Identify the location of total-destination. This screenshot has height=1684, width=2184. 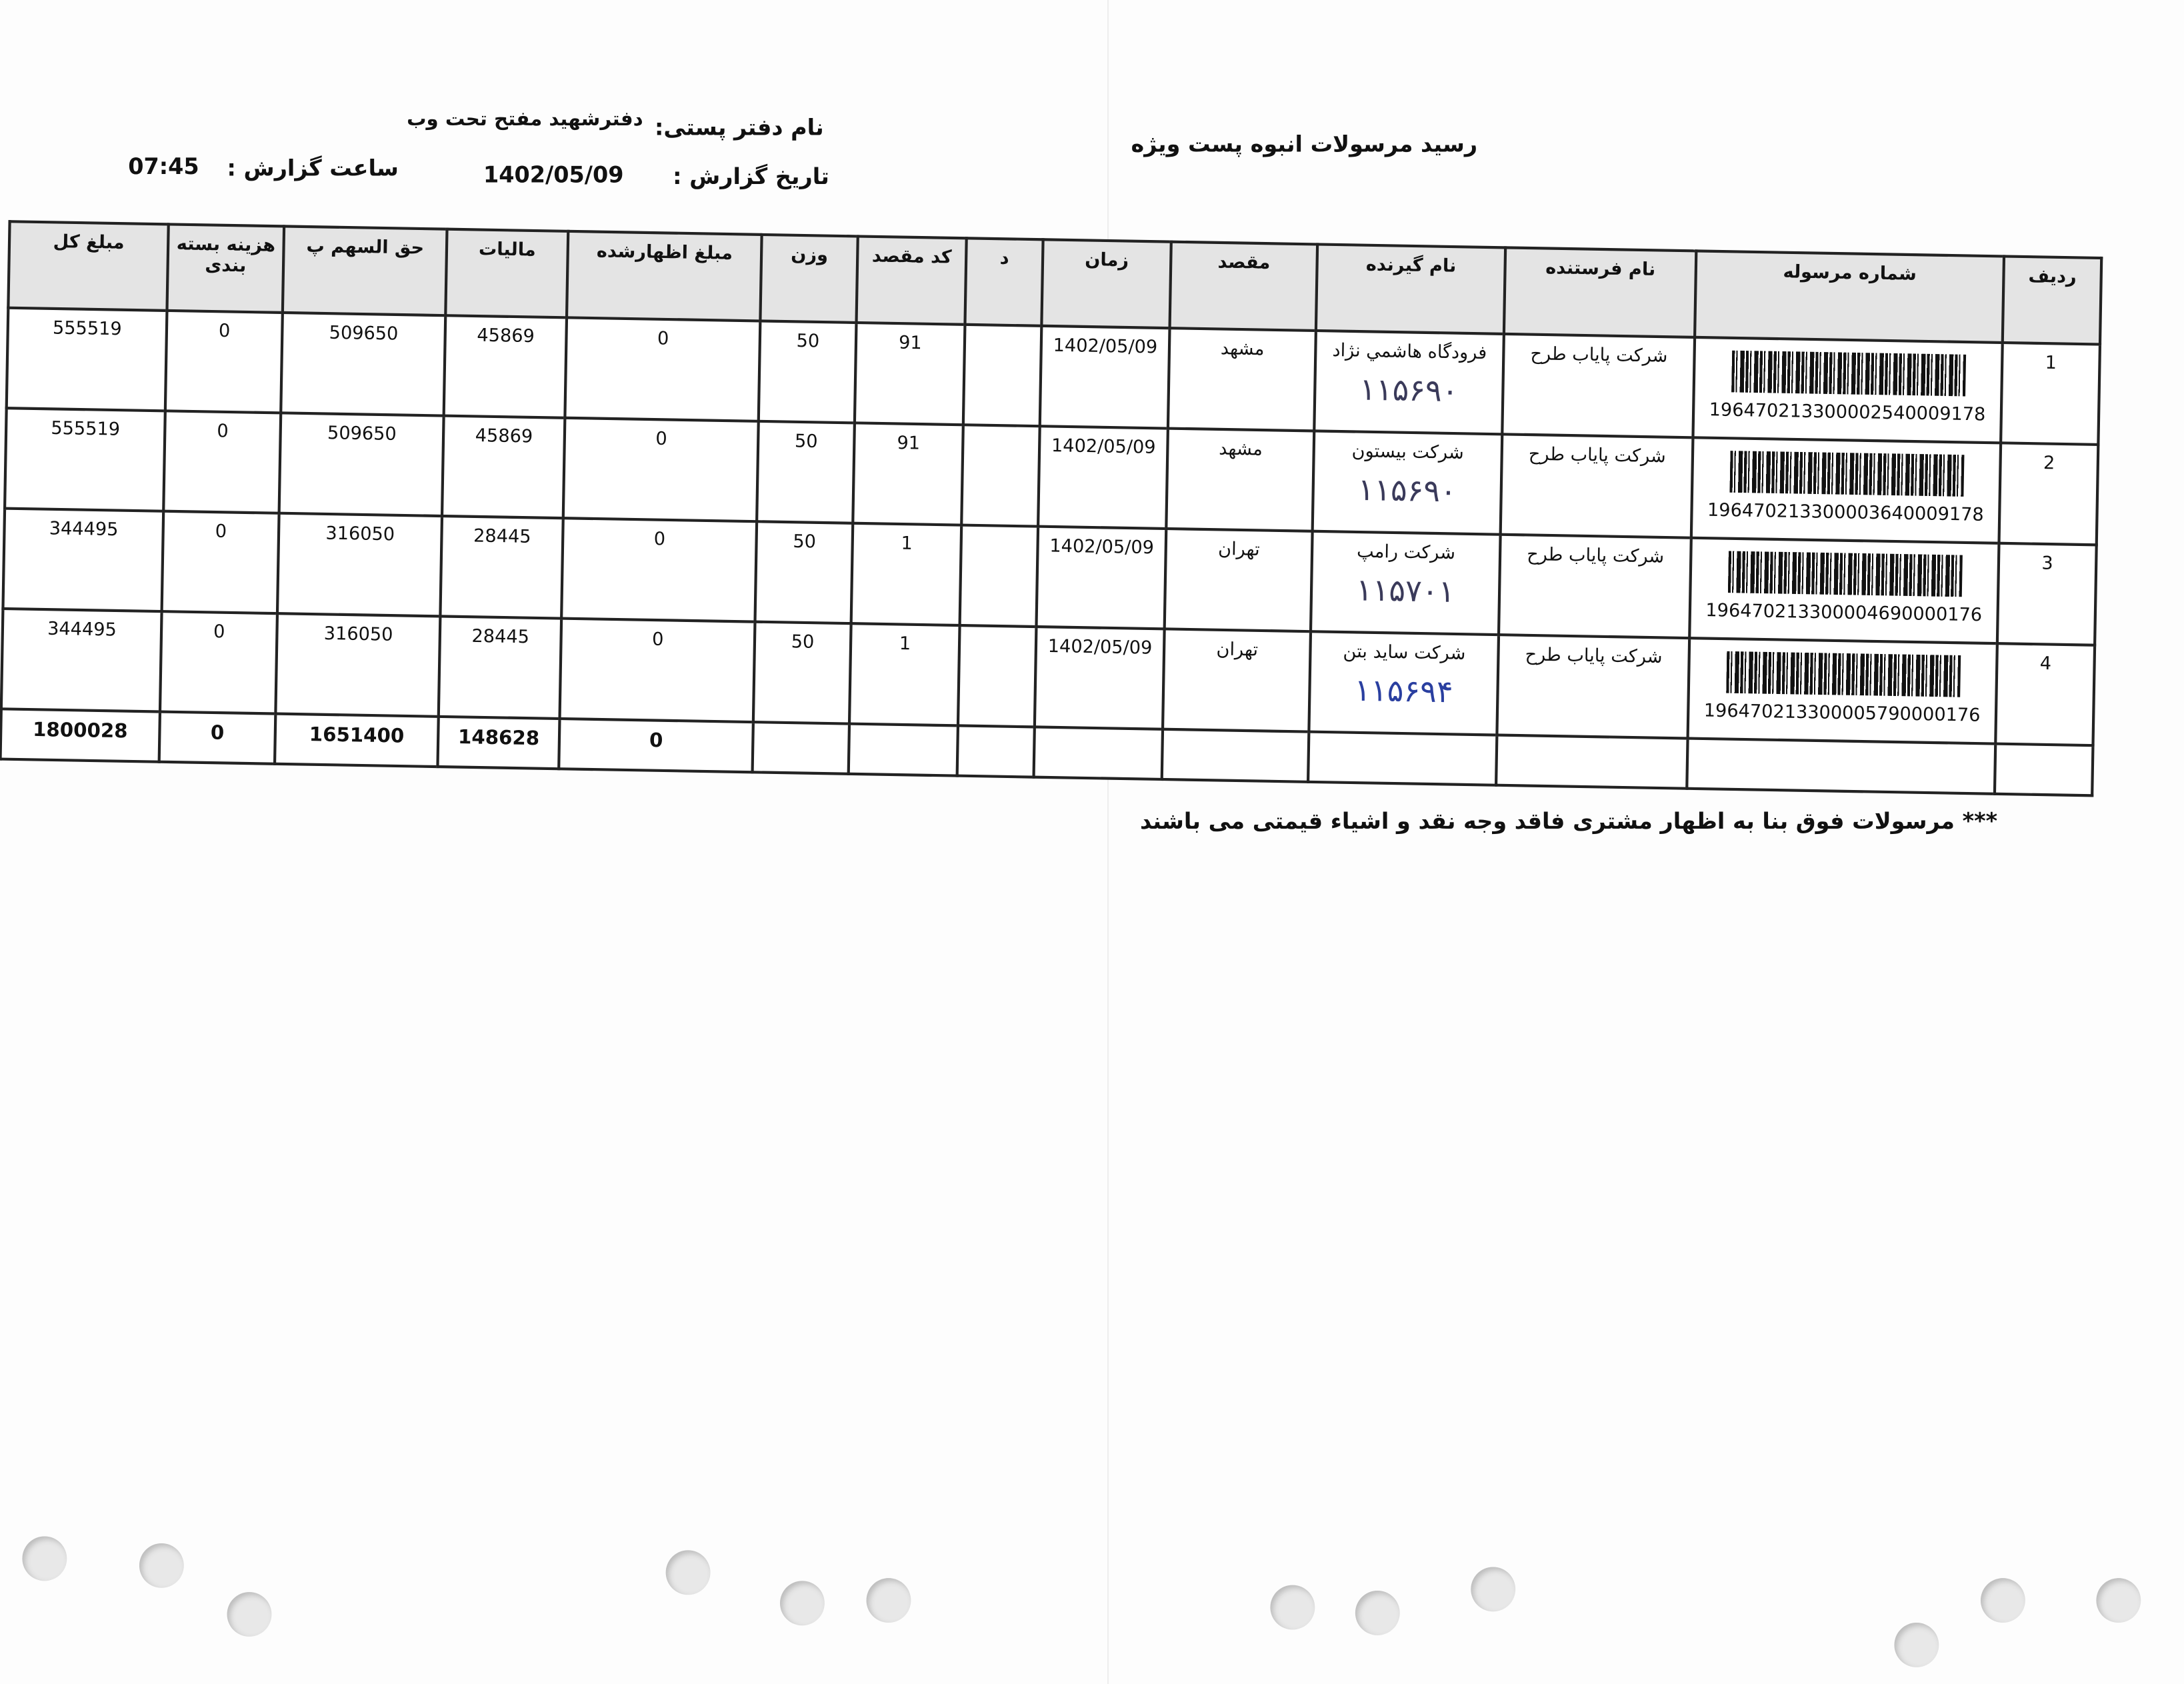
(1235, 755).